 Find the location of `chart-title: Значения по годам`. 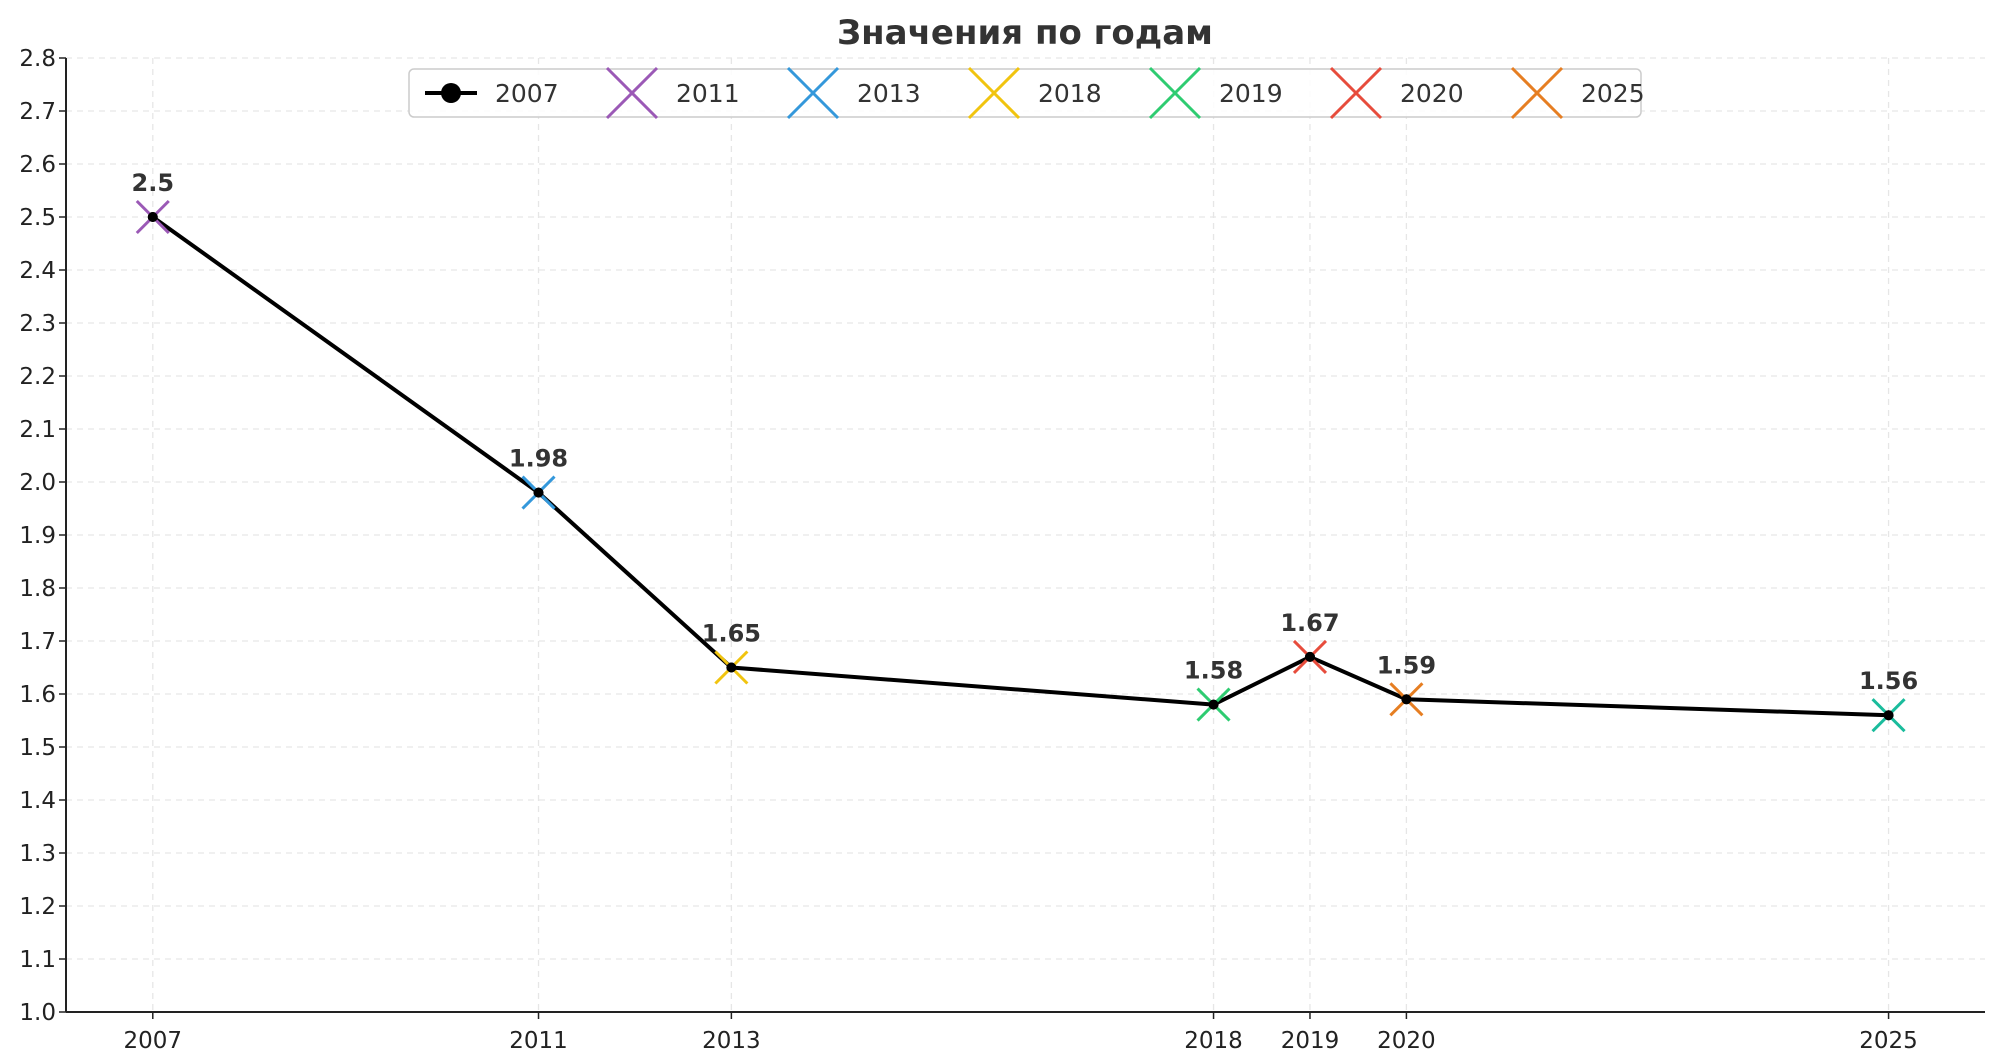

chart-title: Значения по годам is located at coordinates (1025, 33).